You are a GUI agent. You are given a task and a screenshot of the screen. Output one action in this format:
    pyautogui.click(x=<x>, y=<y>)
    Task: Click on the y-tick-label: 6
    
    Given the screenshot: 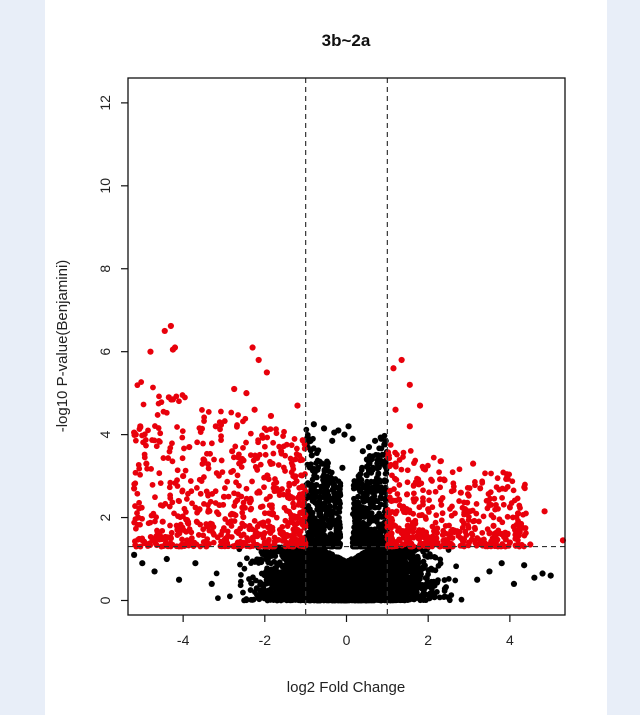 What is the action you would take?
    pyautogui.click(x=105, y=352)
    